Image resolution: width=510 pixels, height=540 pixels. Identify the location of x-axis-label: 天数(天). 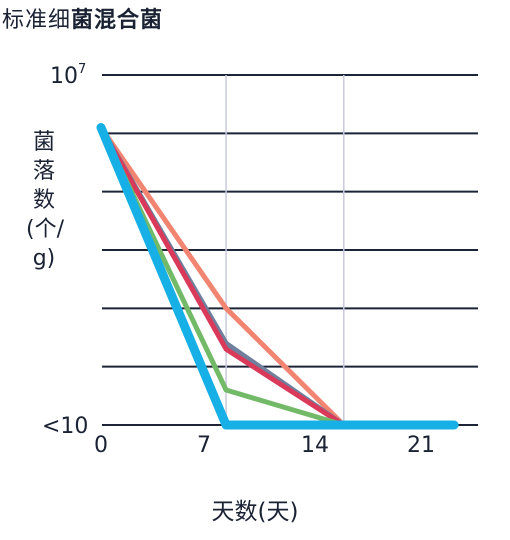
(255, 512).